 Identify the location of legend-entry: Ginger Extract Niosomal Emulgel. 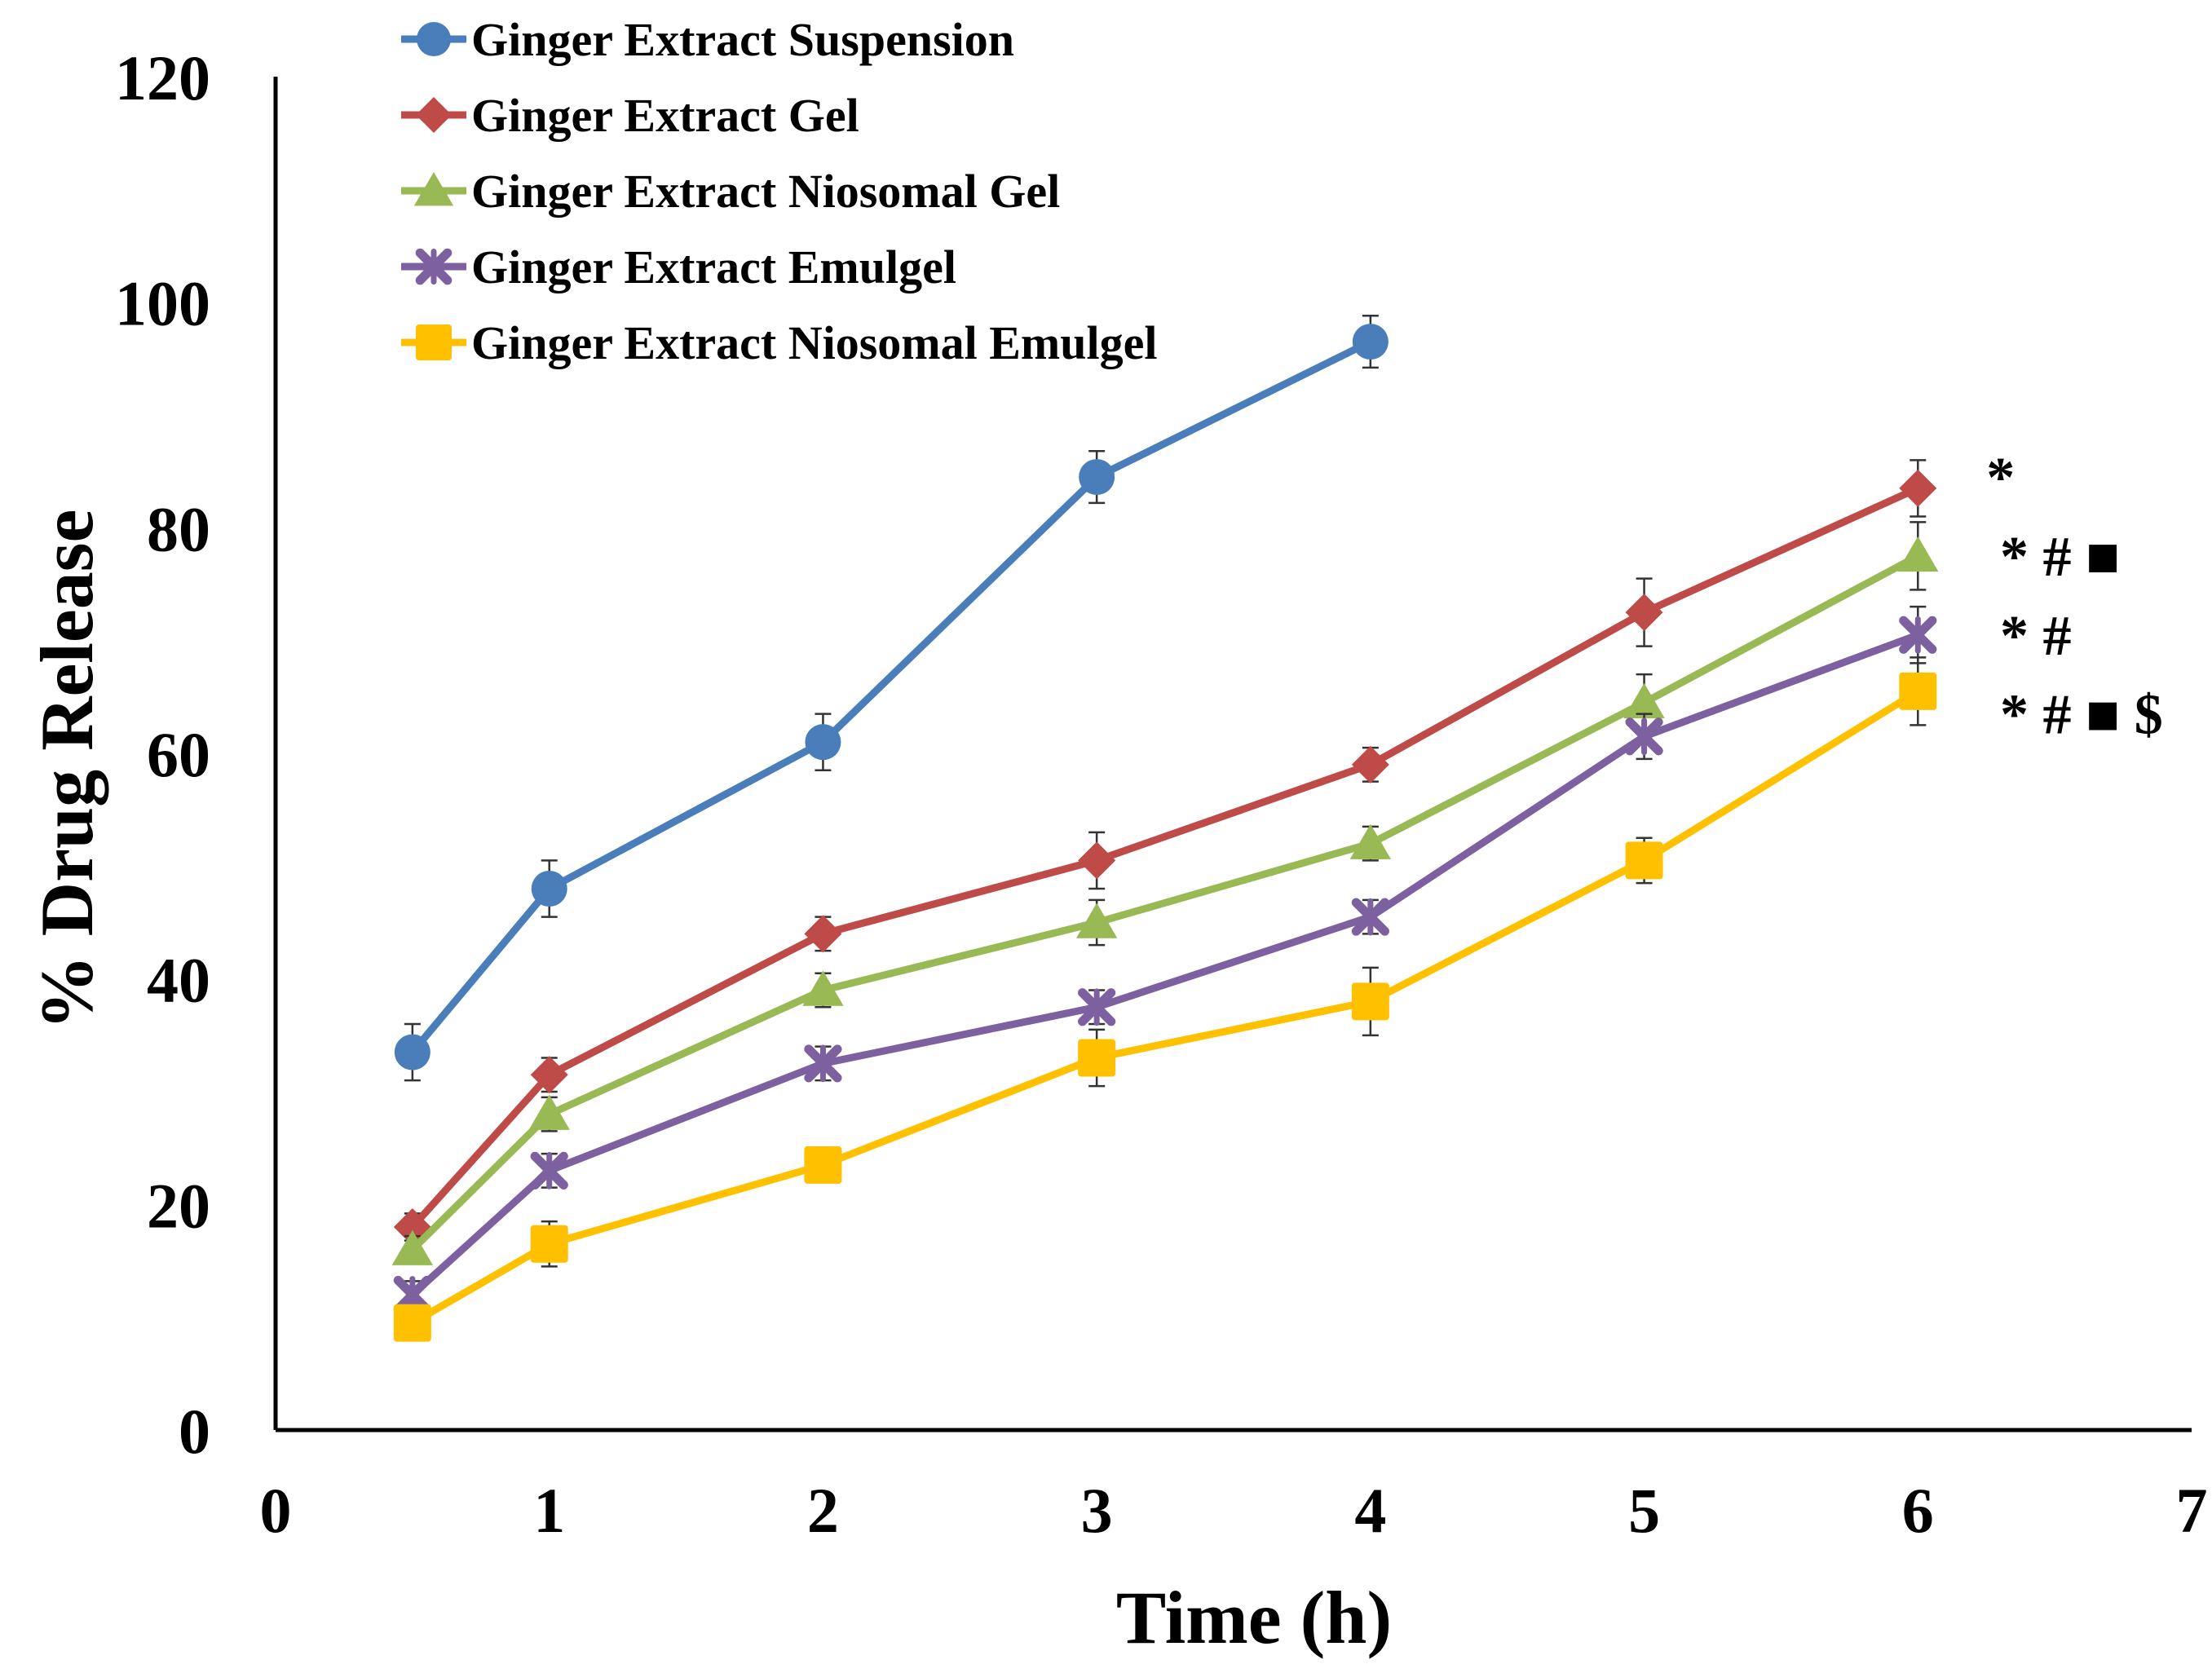
(779, 342).